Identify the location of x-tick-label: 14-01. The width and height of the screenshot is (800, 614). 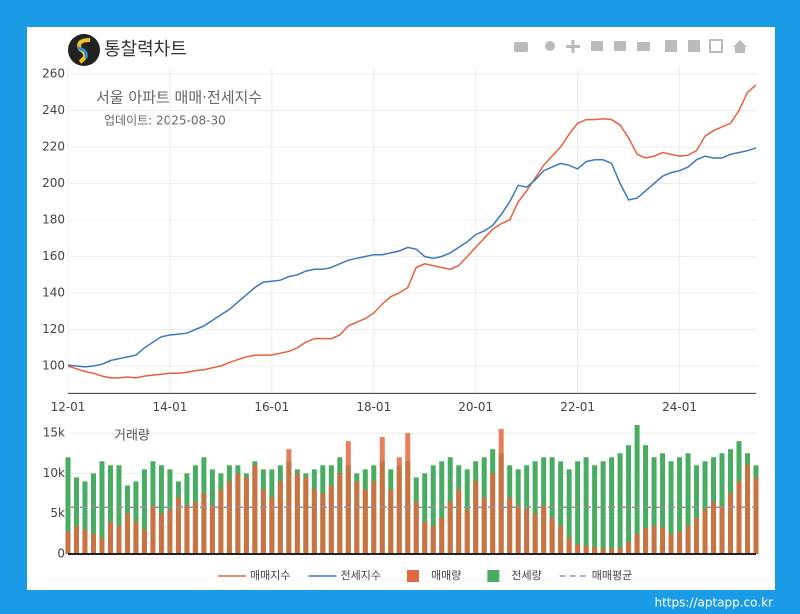
(169, 407).